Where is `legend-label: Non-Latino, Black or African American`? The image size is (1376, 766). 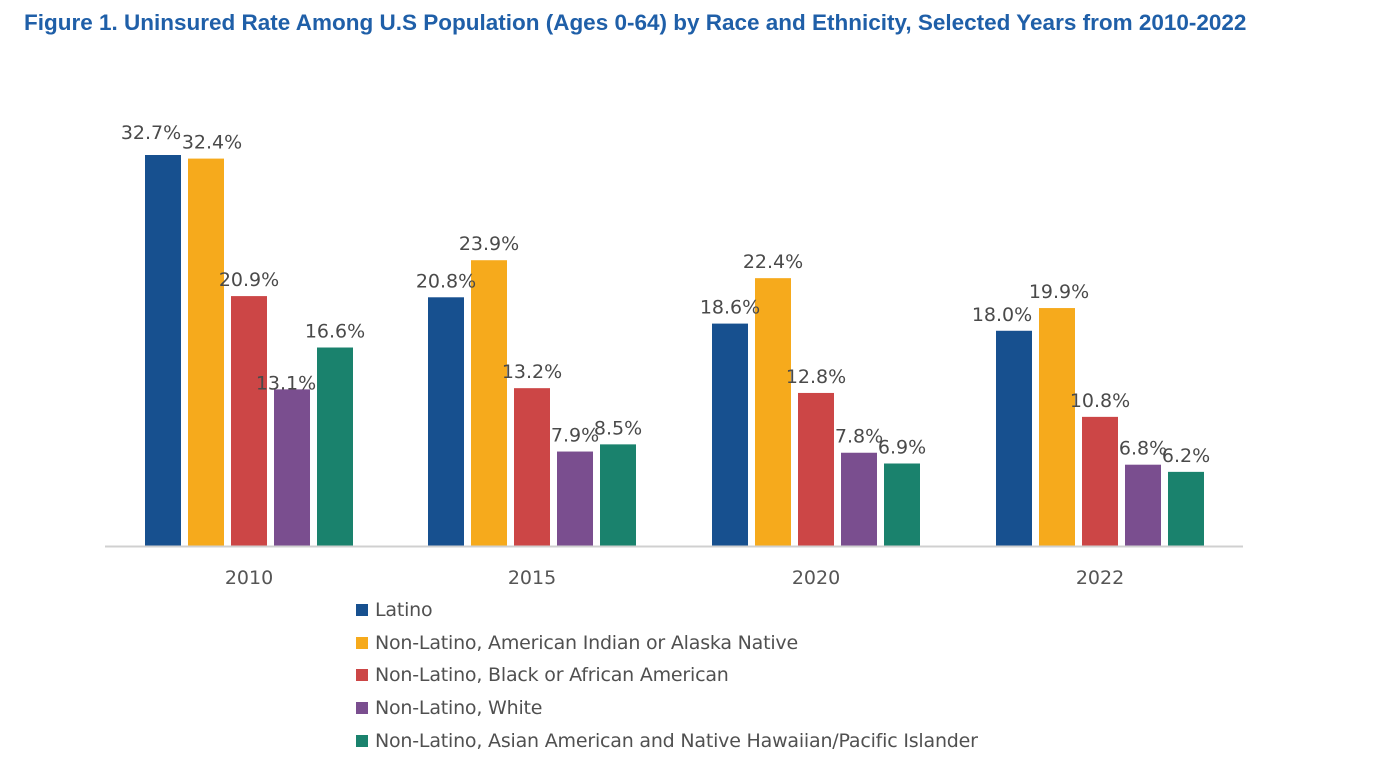 legend-label: Non-Latino, Black or African American is located at coordinates (552, 675).